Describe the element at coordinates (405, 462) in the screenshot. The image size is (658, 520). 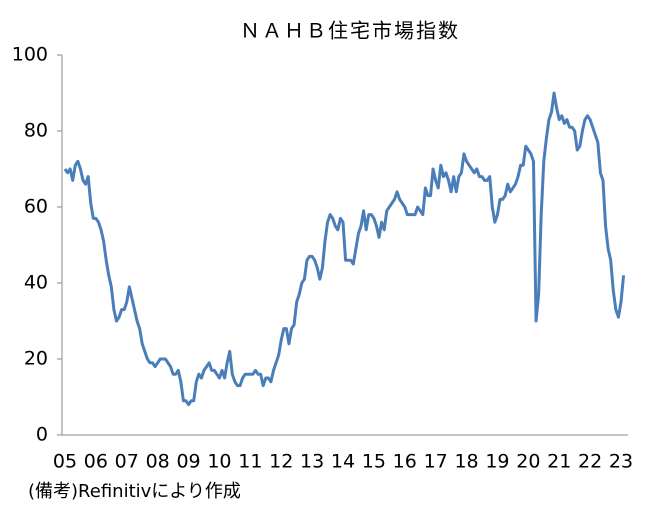
I see `x-tick-label: 16` at that location.